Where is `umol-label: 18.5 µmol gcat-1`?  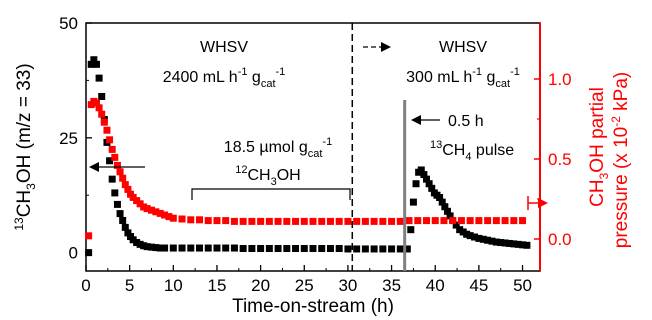 umol-label: 18.5 µmol gcat-1 is located at coordinates (278, 148).